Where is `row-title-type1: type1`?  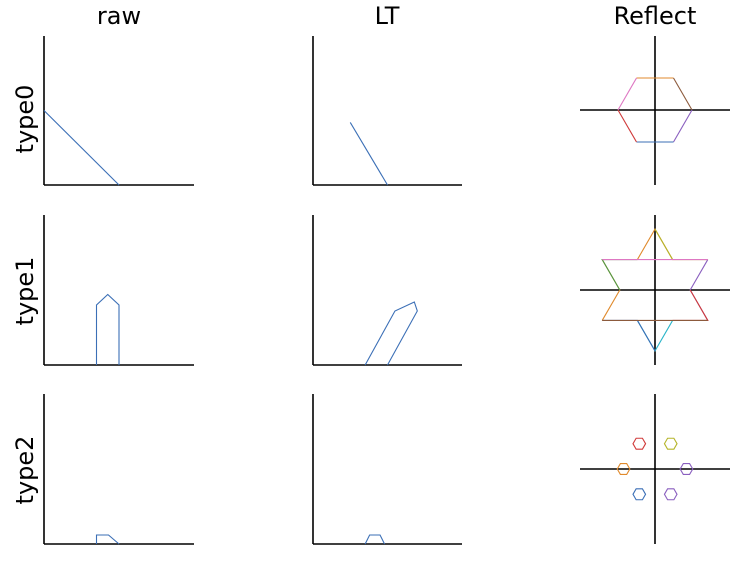
row-title-type1: type1 is located at coordinates (25, 291).